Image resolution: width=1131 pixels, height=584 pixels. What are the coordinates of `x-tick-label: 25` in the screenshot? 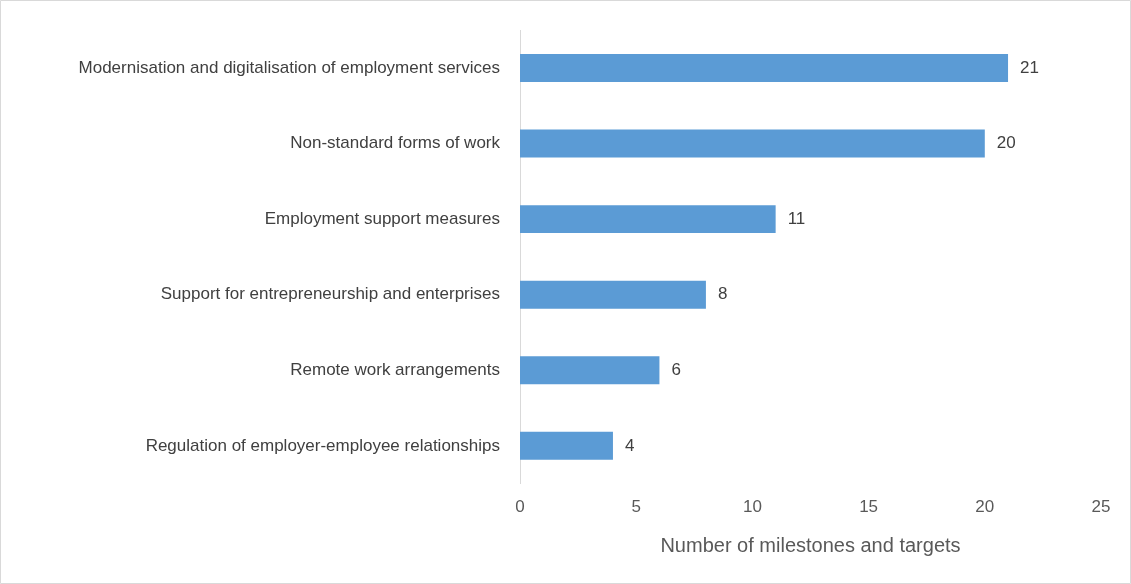 It's located at (1101, 507).